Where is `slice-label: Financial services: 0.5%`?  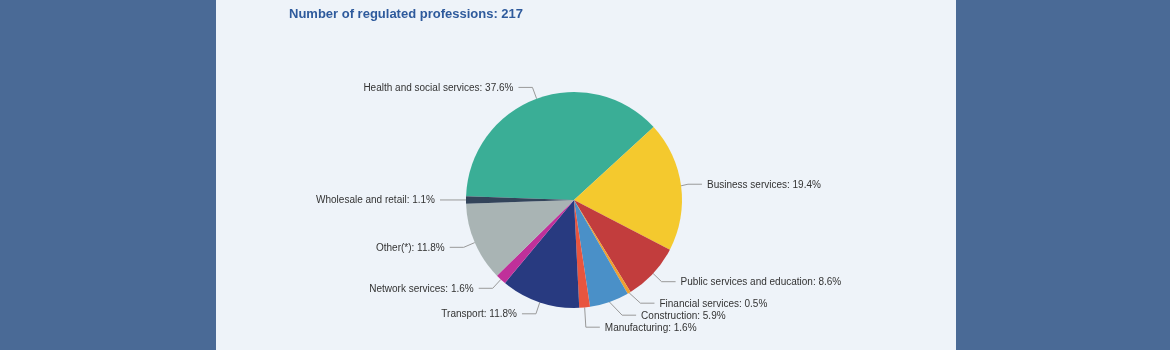
slice-label: Financial services: 0.5% is located at coordinates (713, 303).